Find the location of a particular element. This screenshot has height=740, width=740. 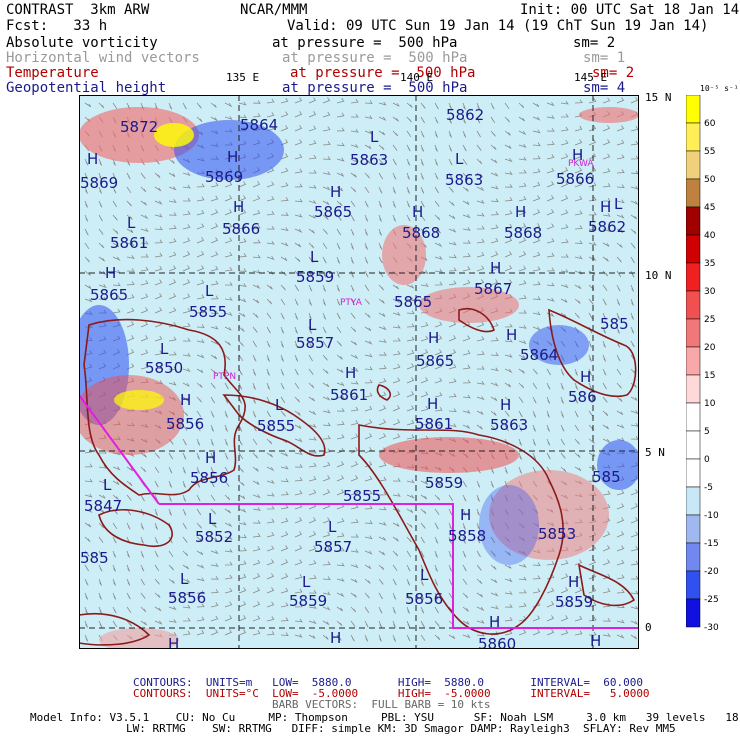

legend-label: -20 is located at coordinates (711, 572).